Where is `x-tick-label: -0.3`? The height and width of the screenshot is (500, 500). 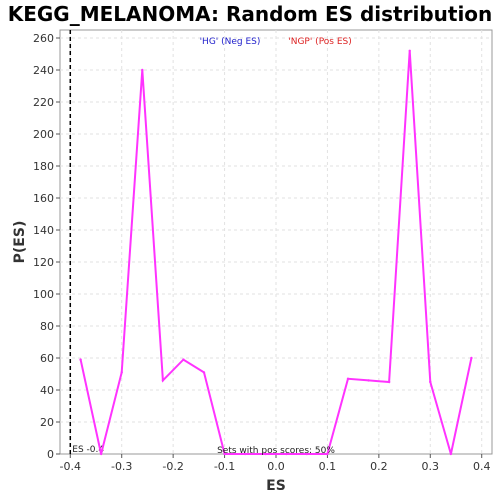
x-tick-label: -0.3 is located at coordinates (121, 466).